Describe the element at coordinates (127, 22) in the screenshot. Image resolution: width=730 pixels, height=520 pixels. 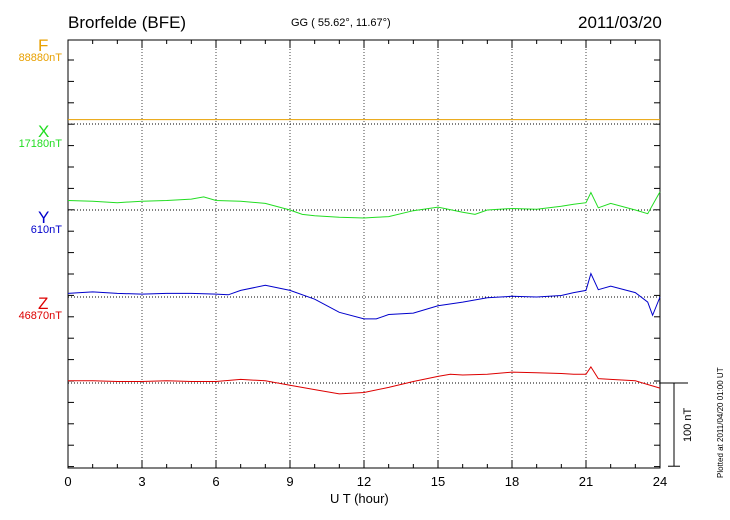
I see `station-title: Brorfelde (BFE)` at that location.